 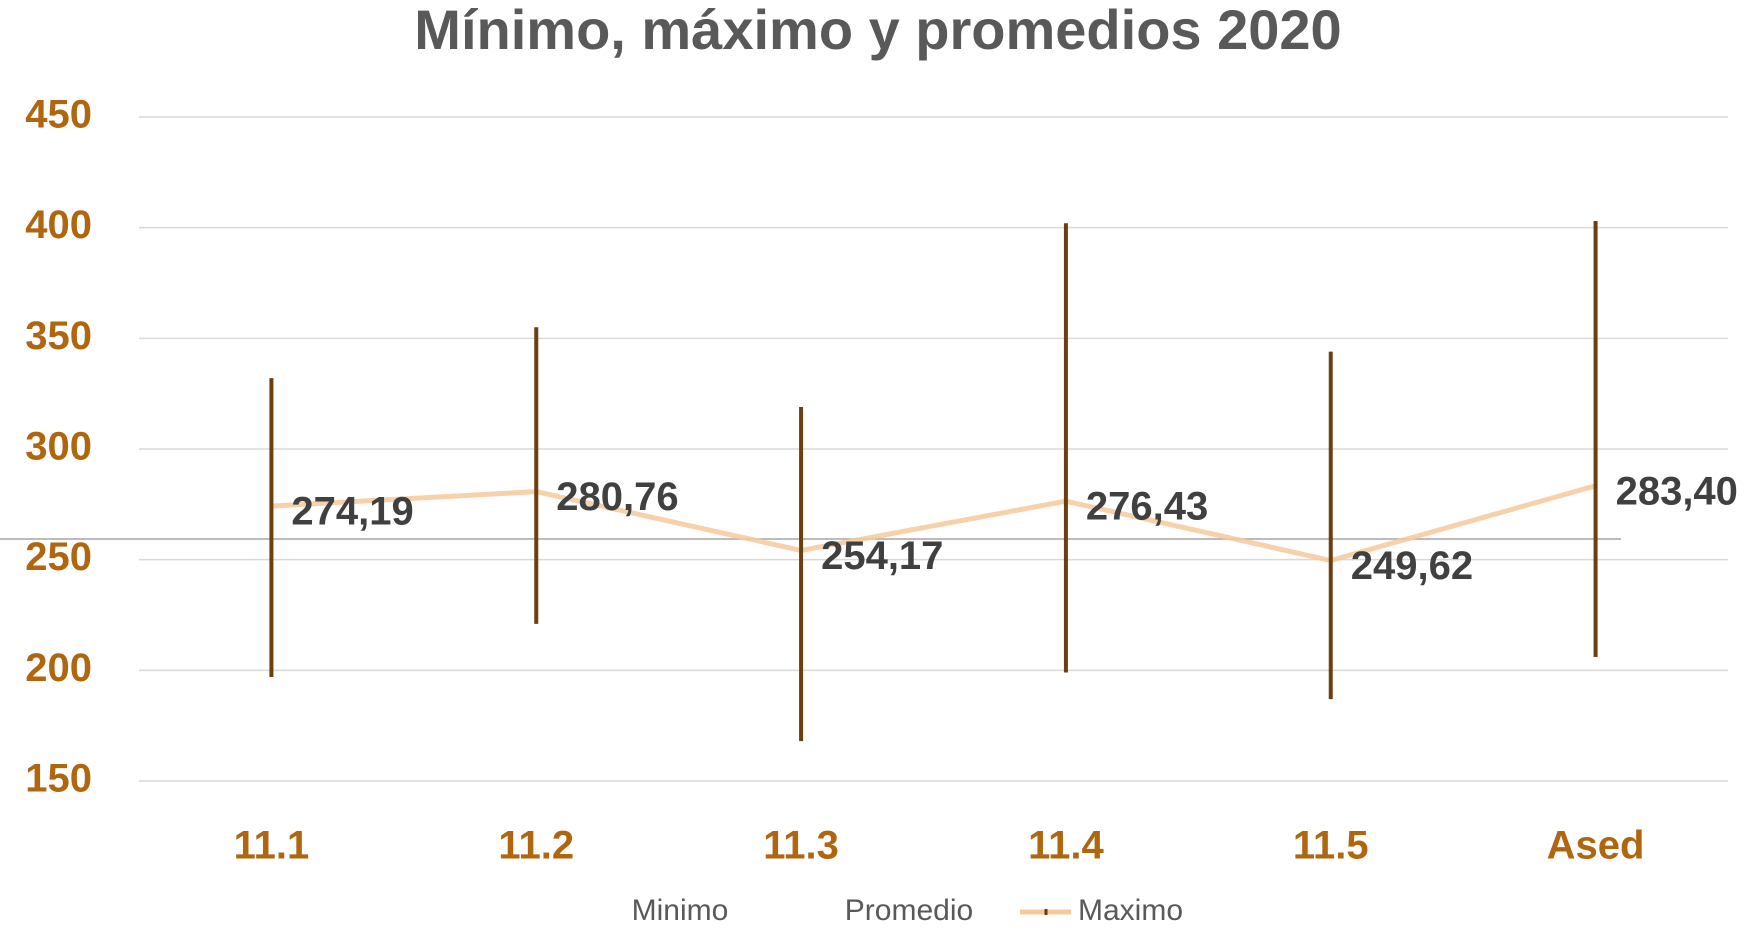 What do you see at coordinates (934, 523) in the screenshot?
I see `average-line` at bounding box center [934, 523].